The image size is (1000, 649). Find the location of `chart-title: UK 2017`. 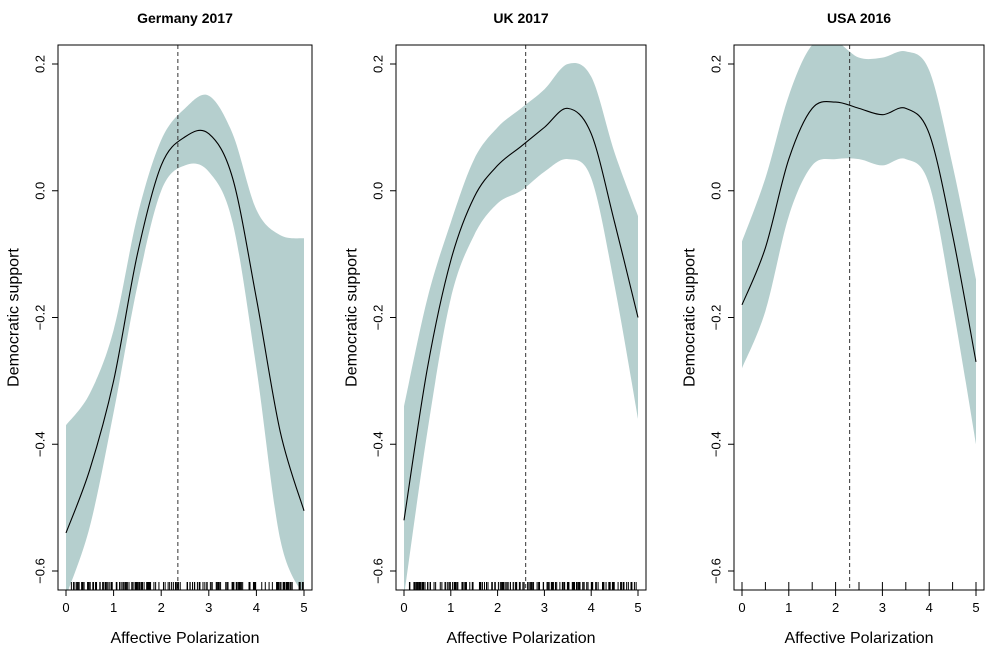

chart-title: UK 2017 is located at coordinates (520, 18).